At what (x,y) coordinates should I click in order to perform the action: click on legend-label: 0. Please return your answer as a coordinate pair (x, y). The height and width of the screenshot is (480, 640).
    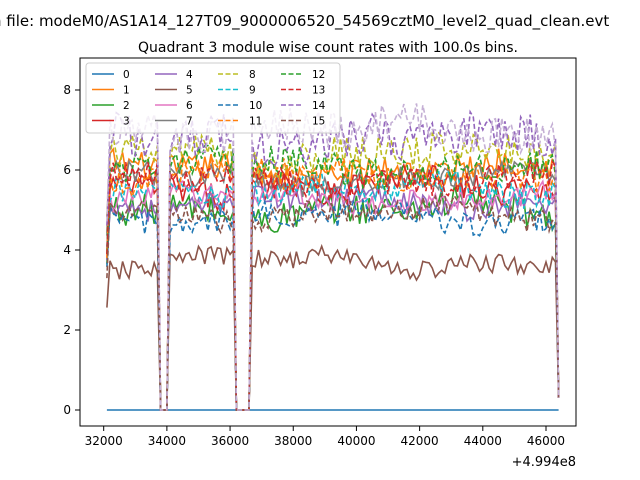
    Looking at the image, I should click on (126, 75).